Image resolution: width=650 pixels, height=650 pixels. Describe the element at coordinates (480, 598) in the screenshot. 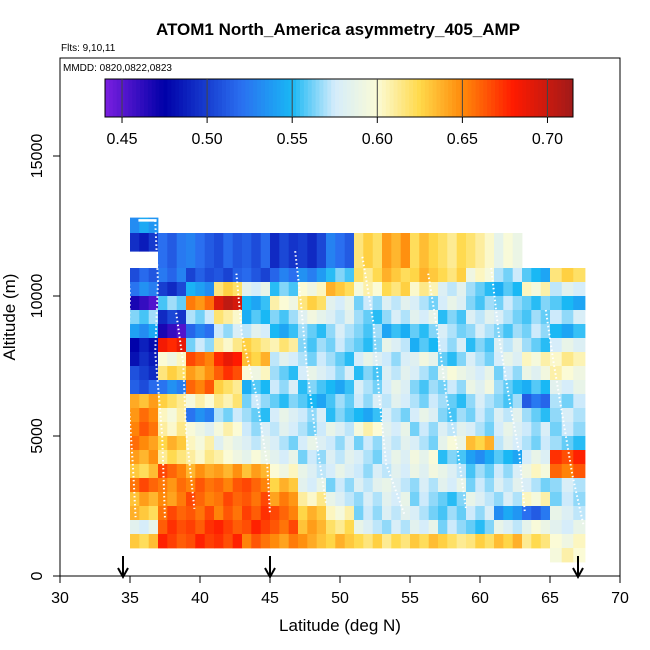

I see `x-tick-label: 60` at that location.